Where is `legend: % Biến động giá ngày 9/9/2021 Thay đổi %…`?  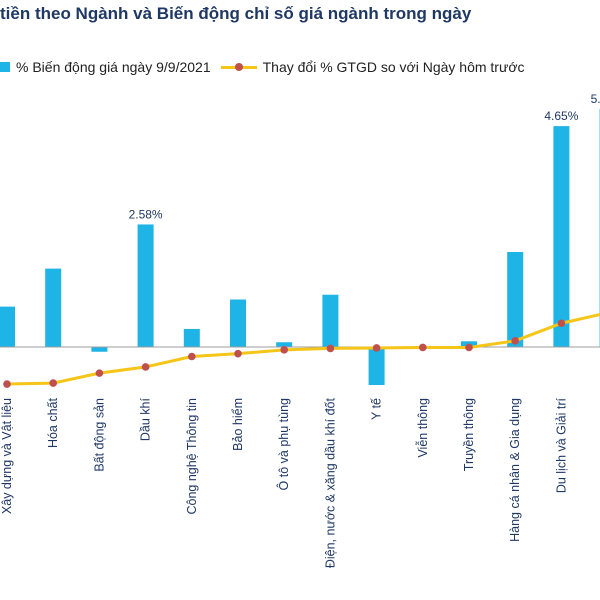 legend: % Biến động giá ngày 9/9/2021 Thay đổi %… is located at coordinates (267, 67).